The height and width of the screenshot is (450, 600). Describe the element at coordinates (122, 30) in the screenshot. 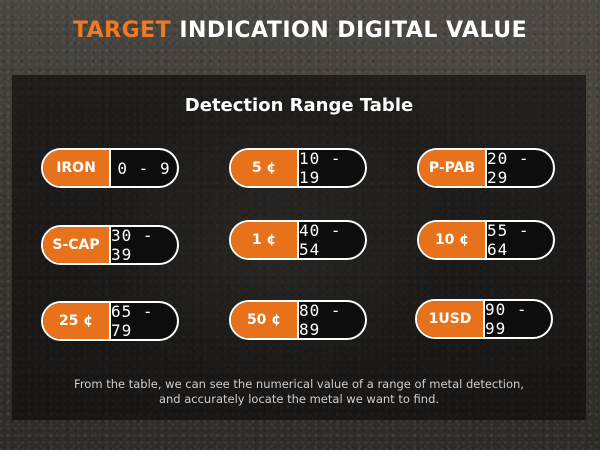

I see `title-accent: TARGET` at that location.